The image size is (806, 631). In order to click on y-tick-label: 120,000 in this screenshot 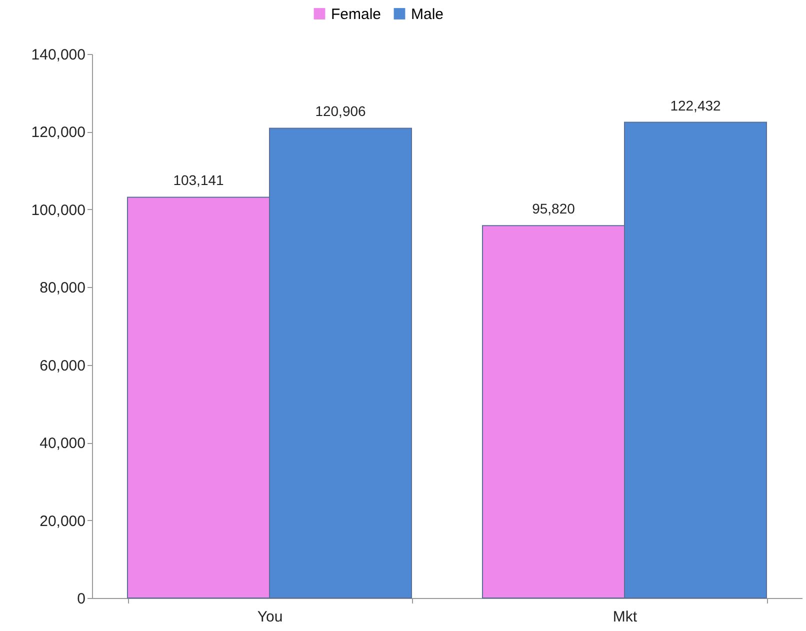, I will do `click(58, 133)`.